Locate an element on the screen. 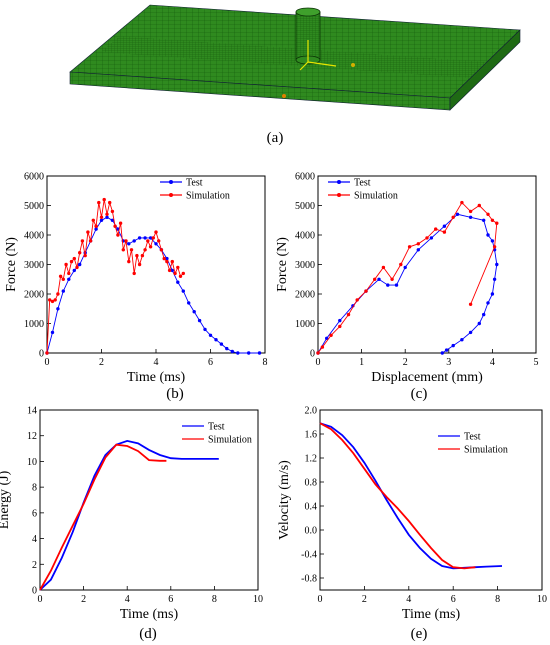 This screenshot has width=550, height=645. y-tick-label: 2 is located at coordinates (34, 565).